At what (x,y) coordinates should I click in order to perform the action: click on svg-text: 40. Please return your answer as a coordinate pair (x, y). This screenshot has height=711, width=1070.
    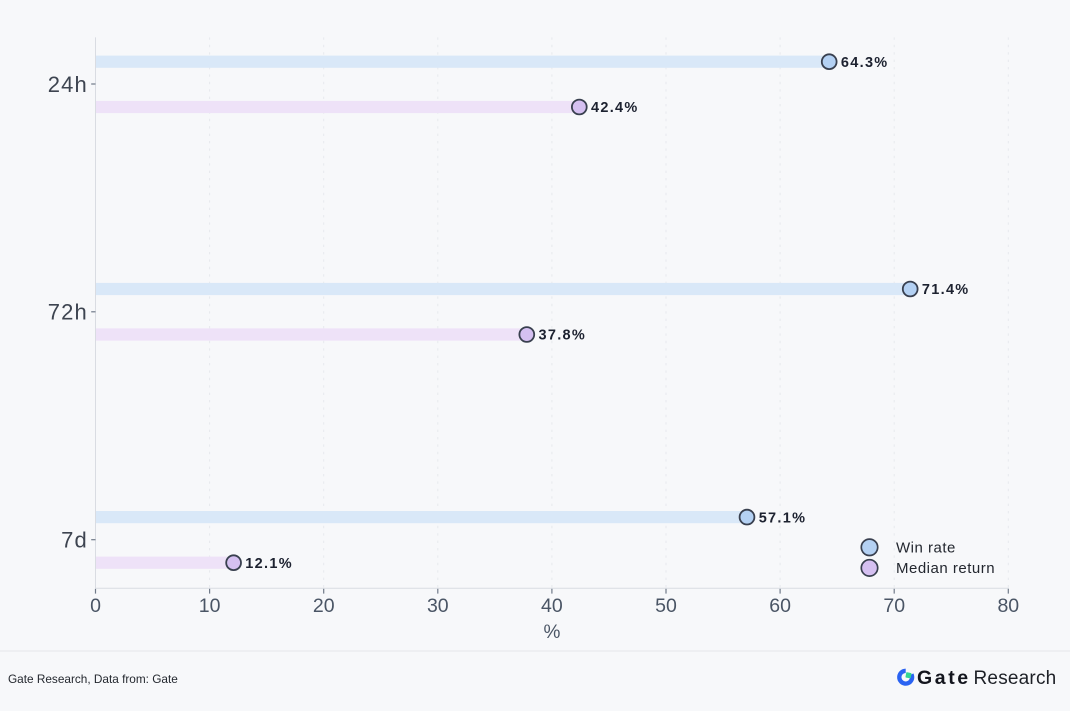
    Looking at the image, I should click on (552, 606).